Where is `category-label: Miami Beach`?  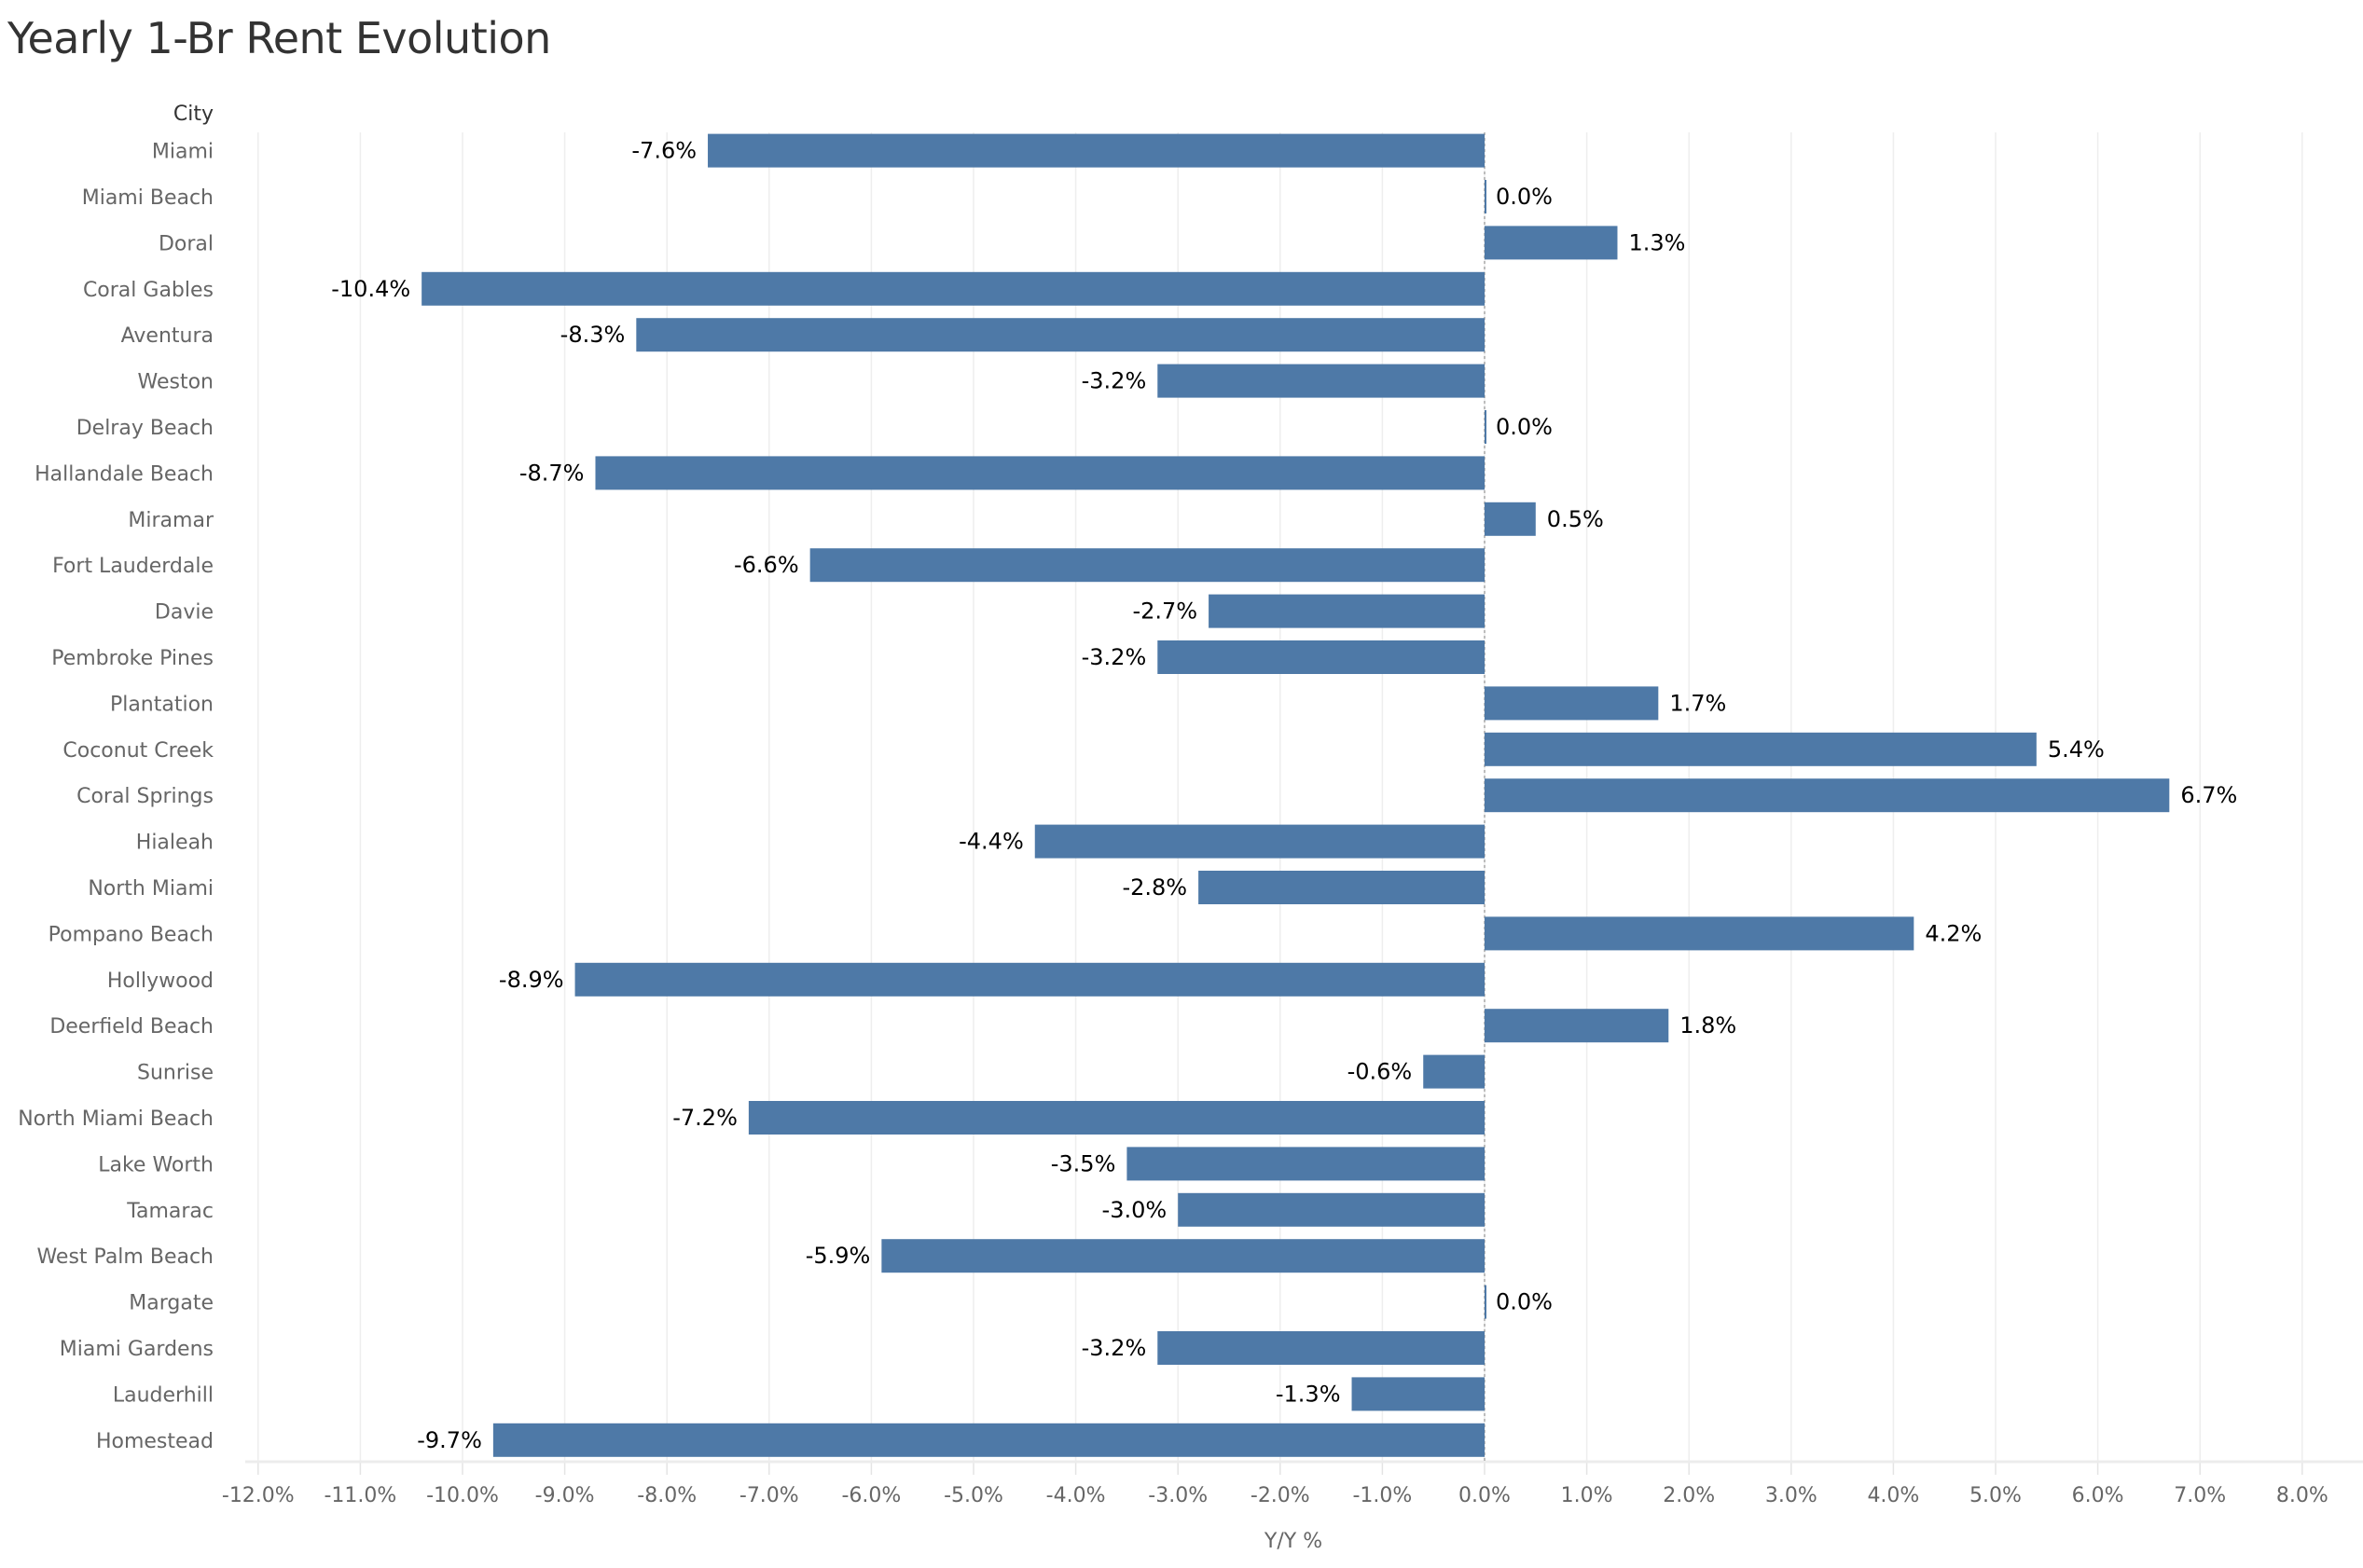 category-label: Miami Beach is located at coordinates (148, 198).